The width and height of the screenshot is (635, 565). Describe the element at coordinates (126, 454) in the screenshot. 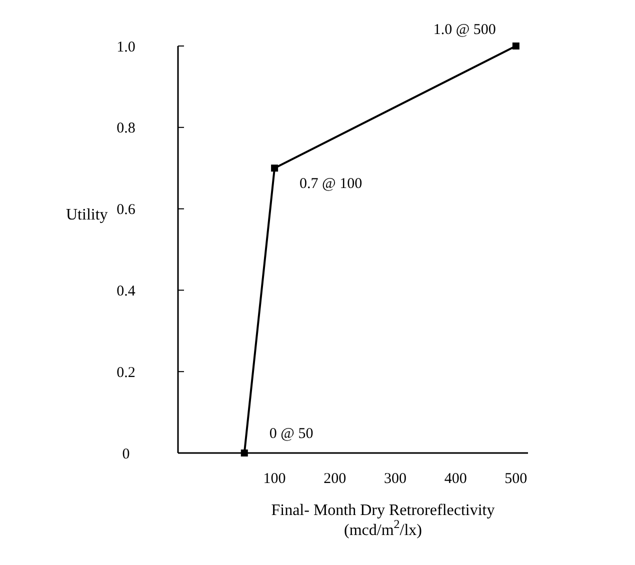

I see `y-tick-label: 0` at that location.